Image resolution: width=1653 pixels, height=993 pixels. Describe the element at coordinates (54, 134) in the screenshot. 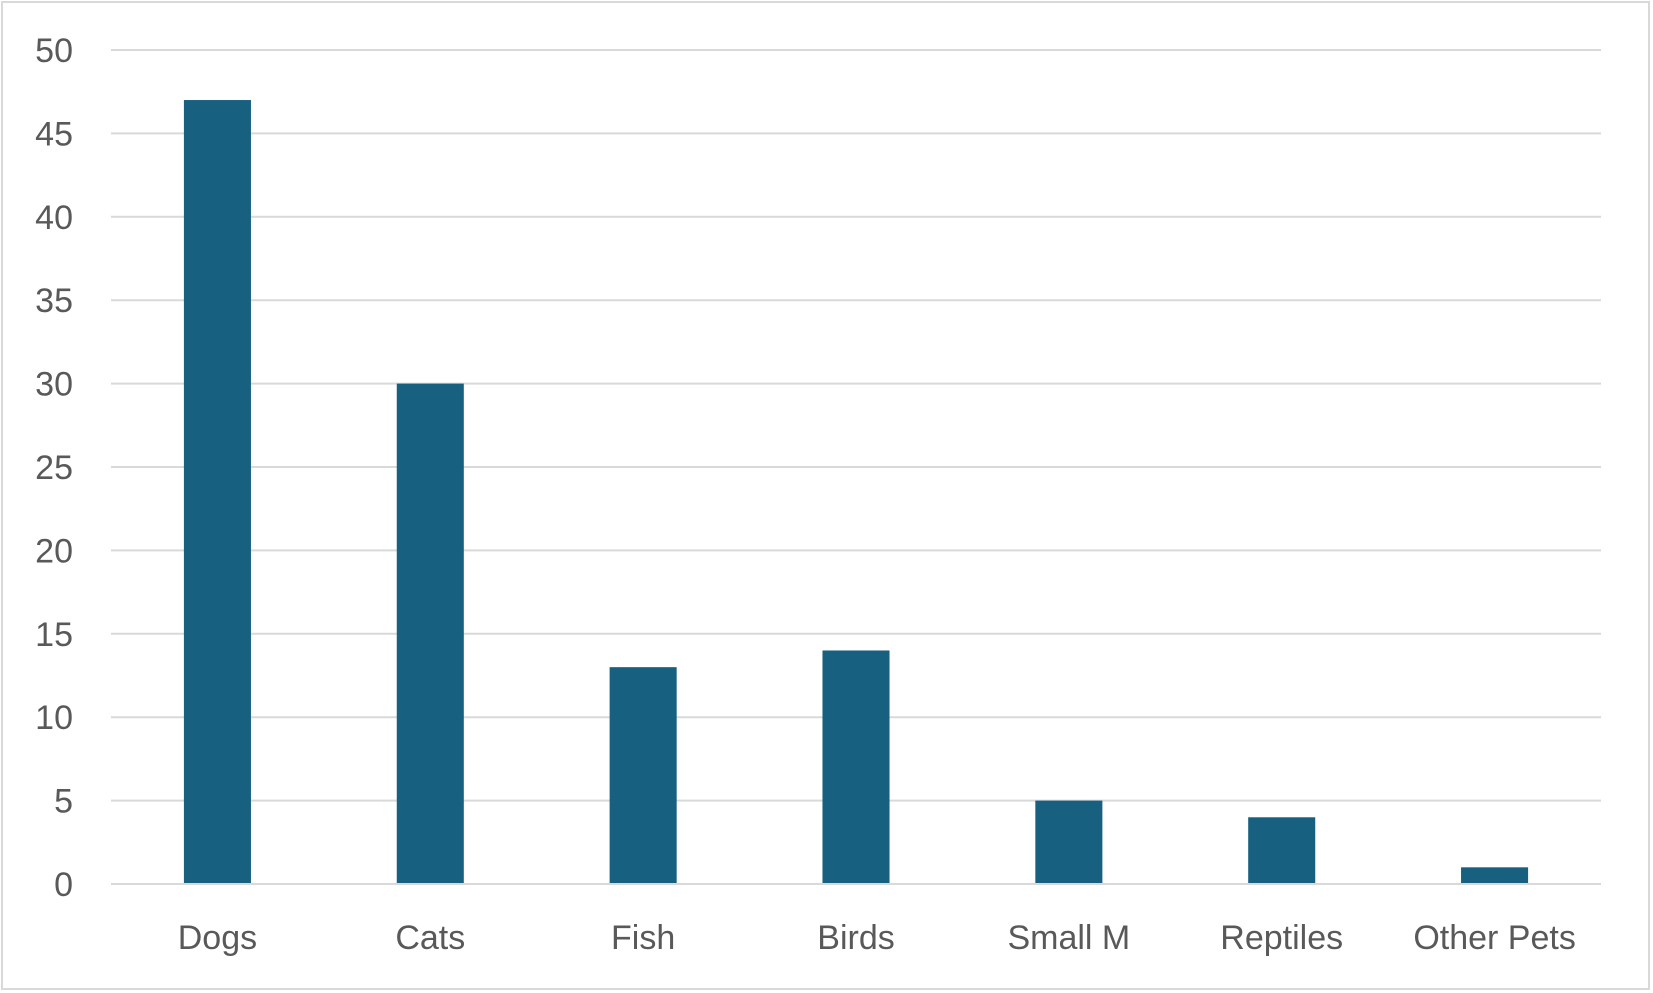

I see `y-tick-label-45: 45` at that location.